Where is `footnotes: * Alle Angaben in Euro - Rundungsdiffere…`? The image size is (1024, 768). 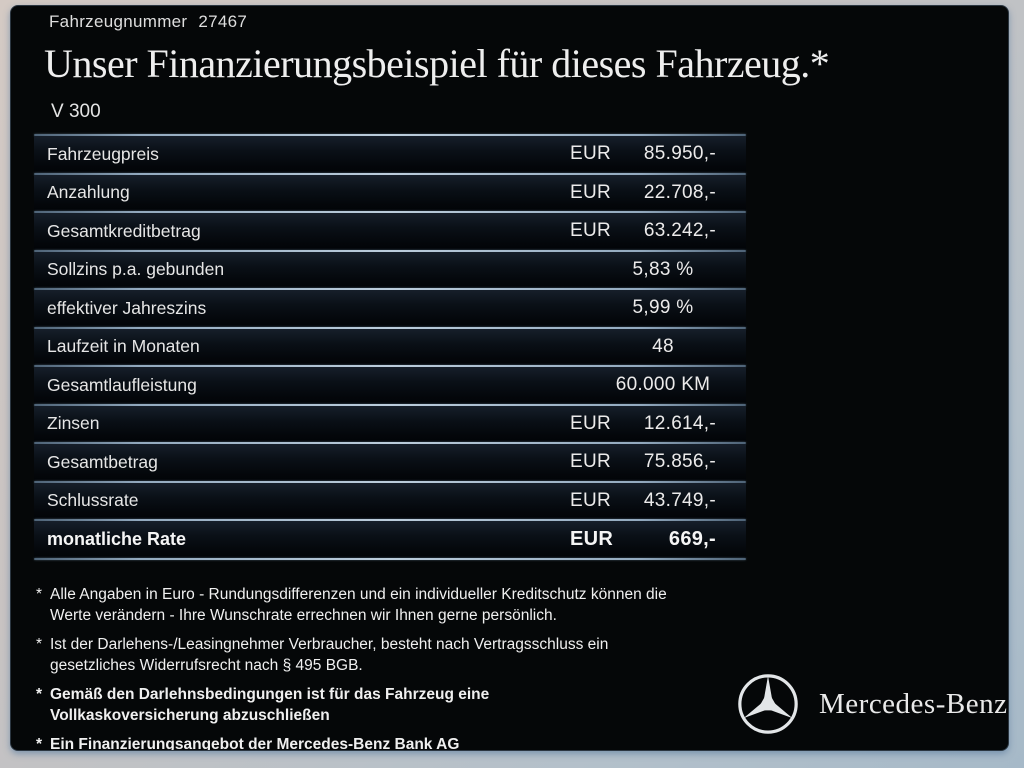
footnotes: * Alle Angaben in Euro - Rundungsdiffere… is located at coordinates (386, 667).